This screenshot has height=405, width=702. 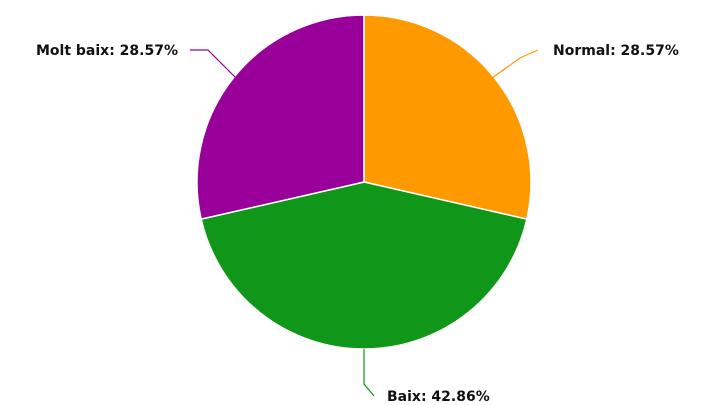 What do you see at coordinates (280, 117) in the screenshot?
I see `pie-slice-molt-baix` at bounding box center [280, 117].